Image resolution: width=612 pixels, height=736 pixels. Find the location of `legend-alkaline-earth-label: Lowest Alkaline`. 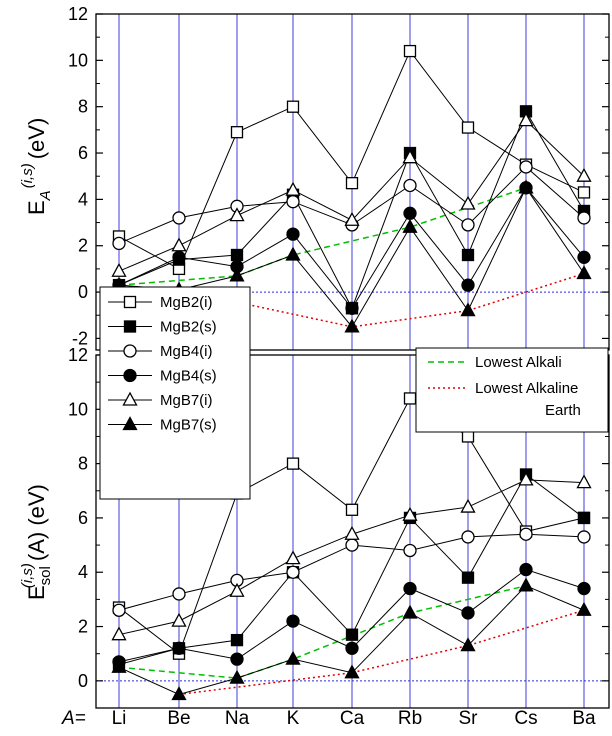

legend-alkaline-earth-label: Lowest Alkaline is located at coordinates (526, 388).